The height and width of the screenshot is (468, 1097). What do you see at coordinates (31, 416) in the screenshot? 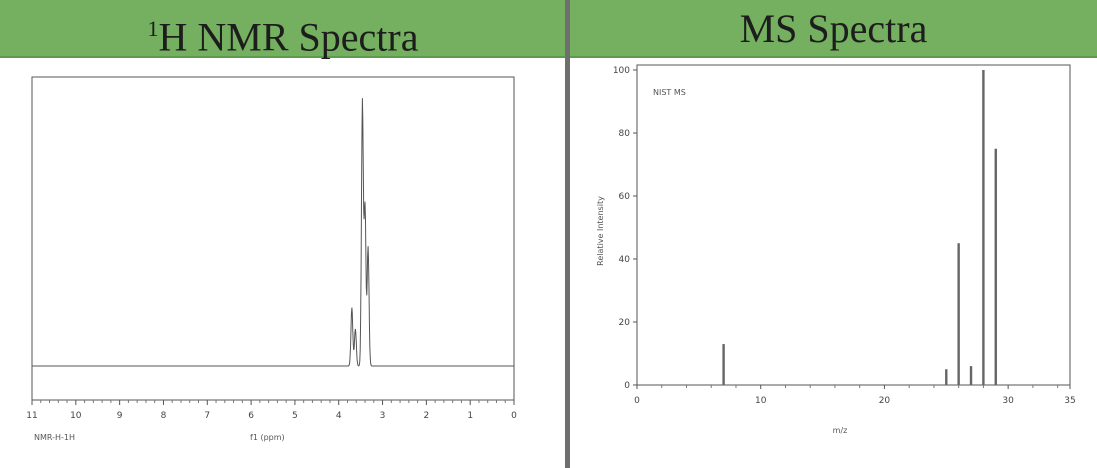
I see `nmr-x-tick-label: 11` at bounding box center [31, 416].